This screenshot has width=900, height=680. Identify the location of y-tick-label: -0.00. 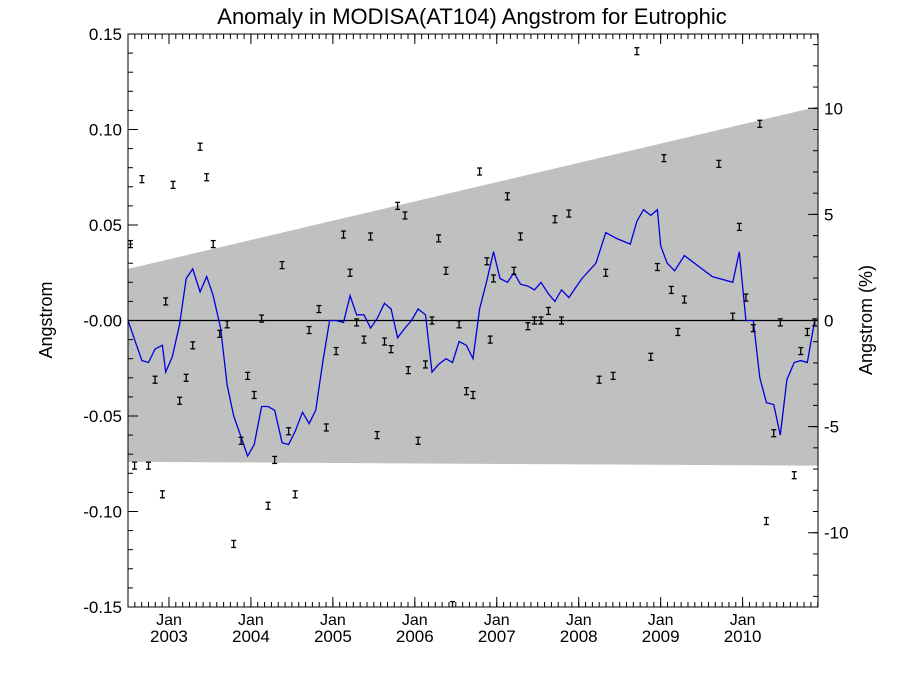
(102, 321).